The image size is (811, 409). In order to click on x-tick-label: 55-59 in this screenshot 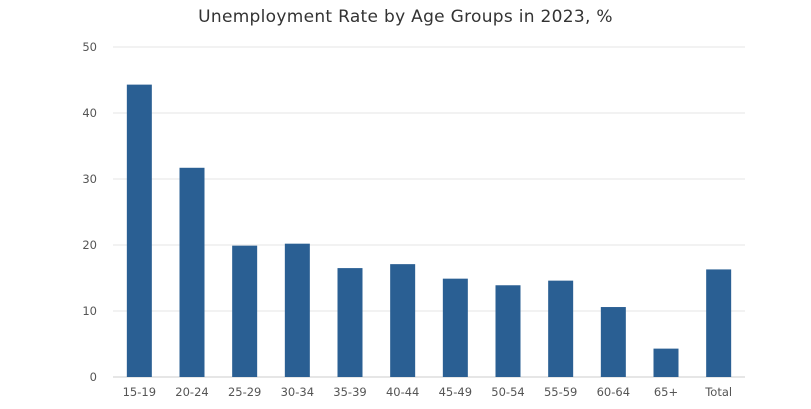, I will do `click(560, 392)`.